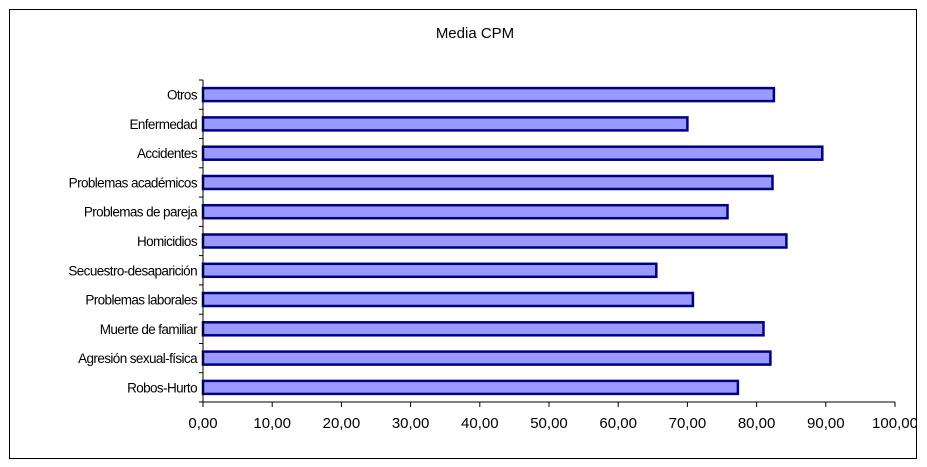 This screenshot has height=467, width=927. What do you see at coordinates (272, 423) in the screenshot?
I see `x-tick-label: 10,00` at bounding box center [272, 423].